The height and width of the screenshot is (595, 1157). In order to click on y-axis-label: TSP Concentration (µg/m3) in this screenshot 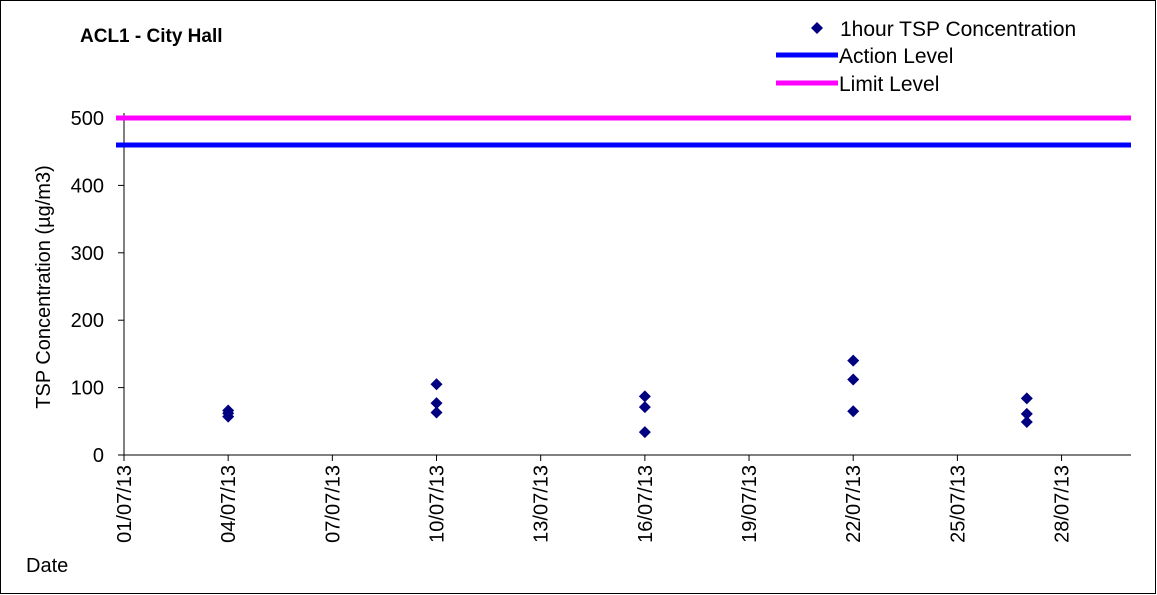, I will do `click(44, 286)`.